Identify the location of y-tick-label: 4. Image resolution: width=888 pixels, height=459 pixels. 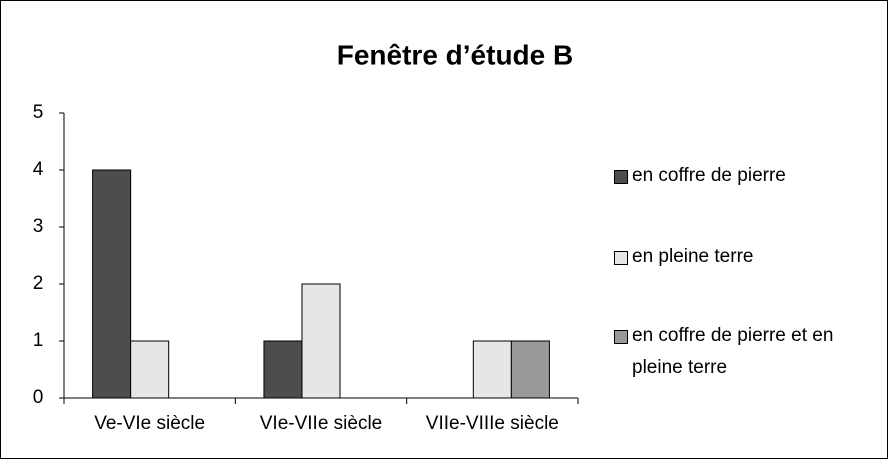
(38, 169).